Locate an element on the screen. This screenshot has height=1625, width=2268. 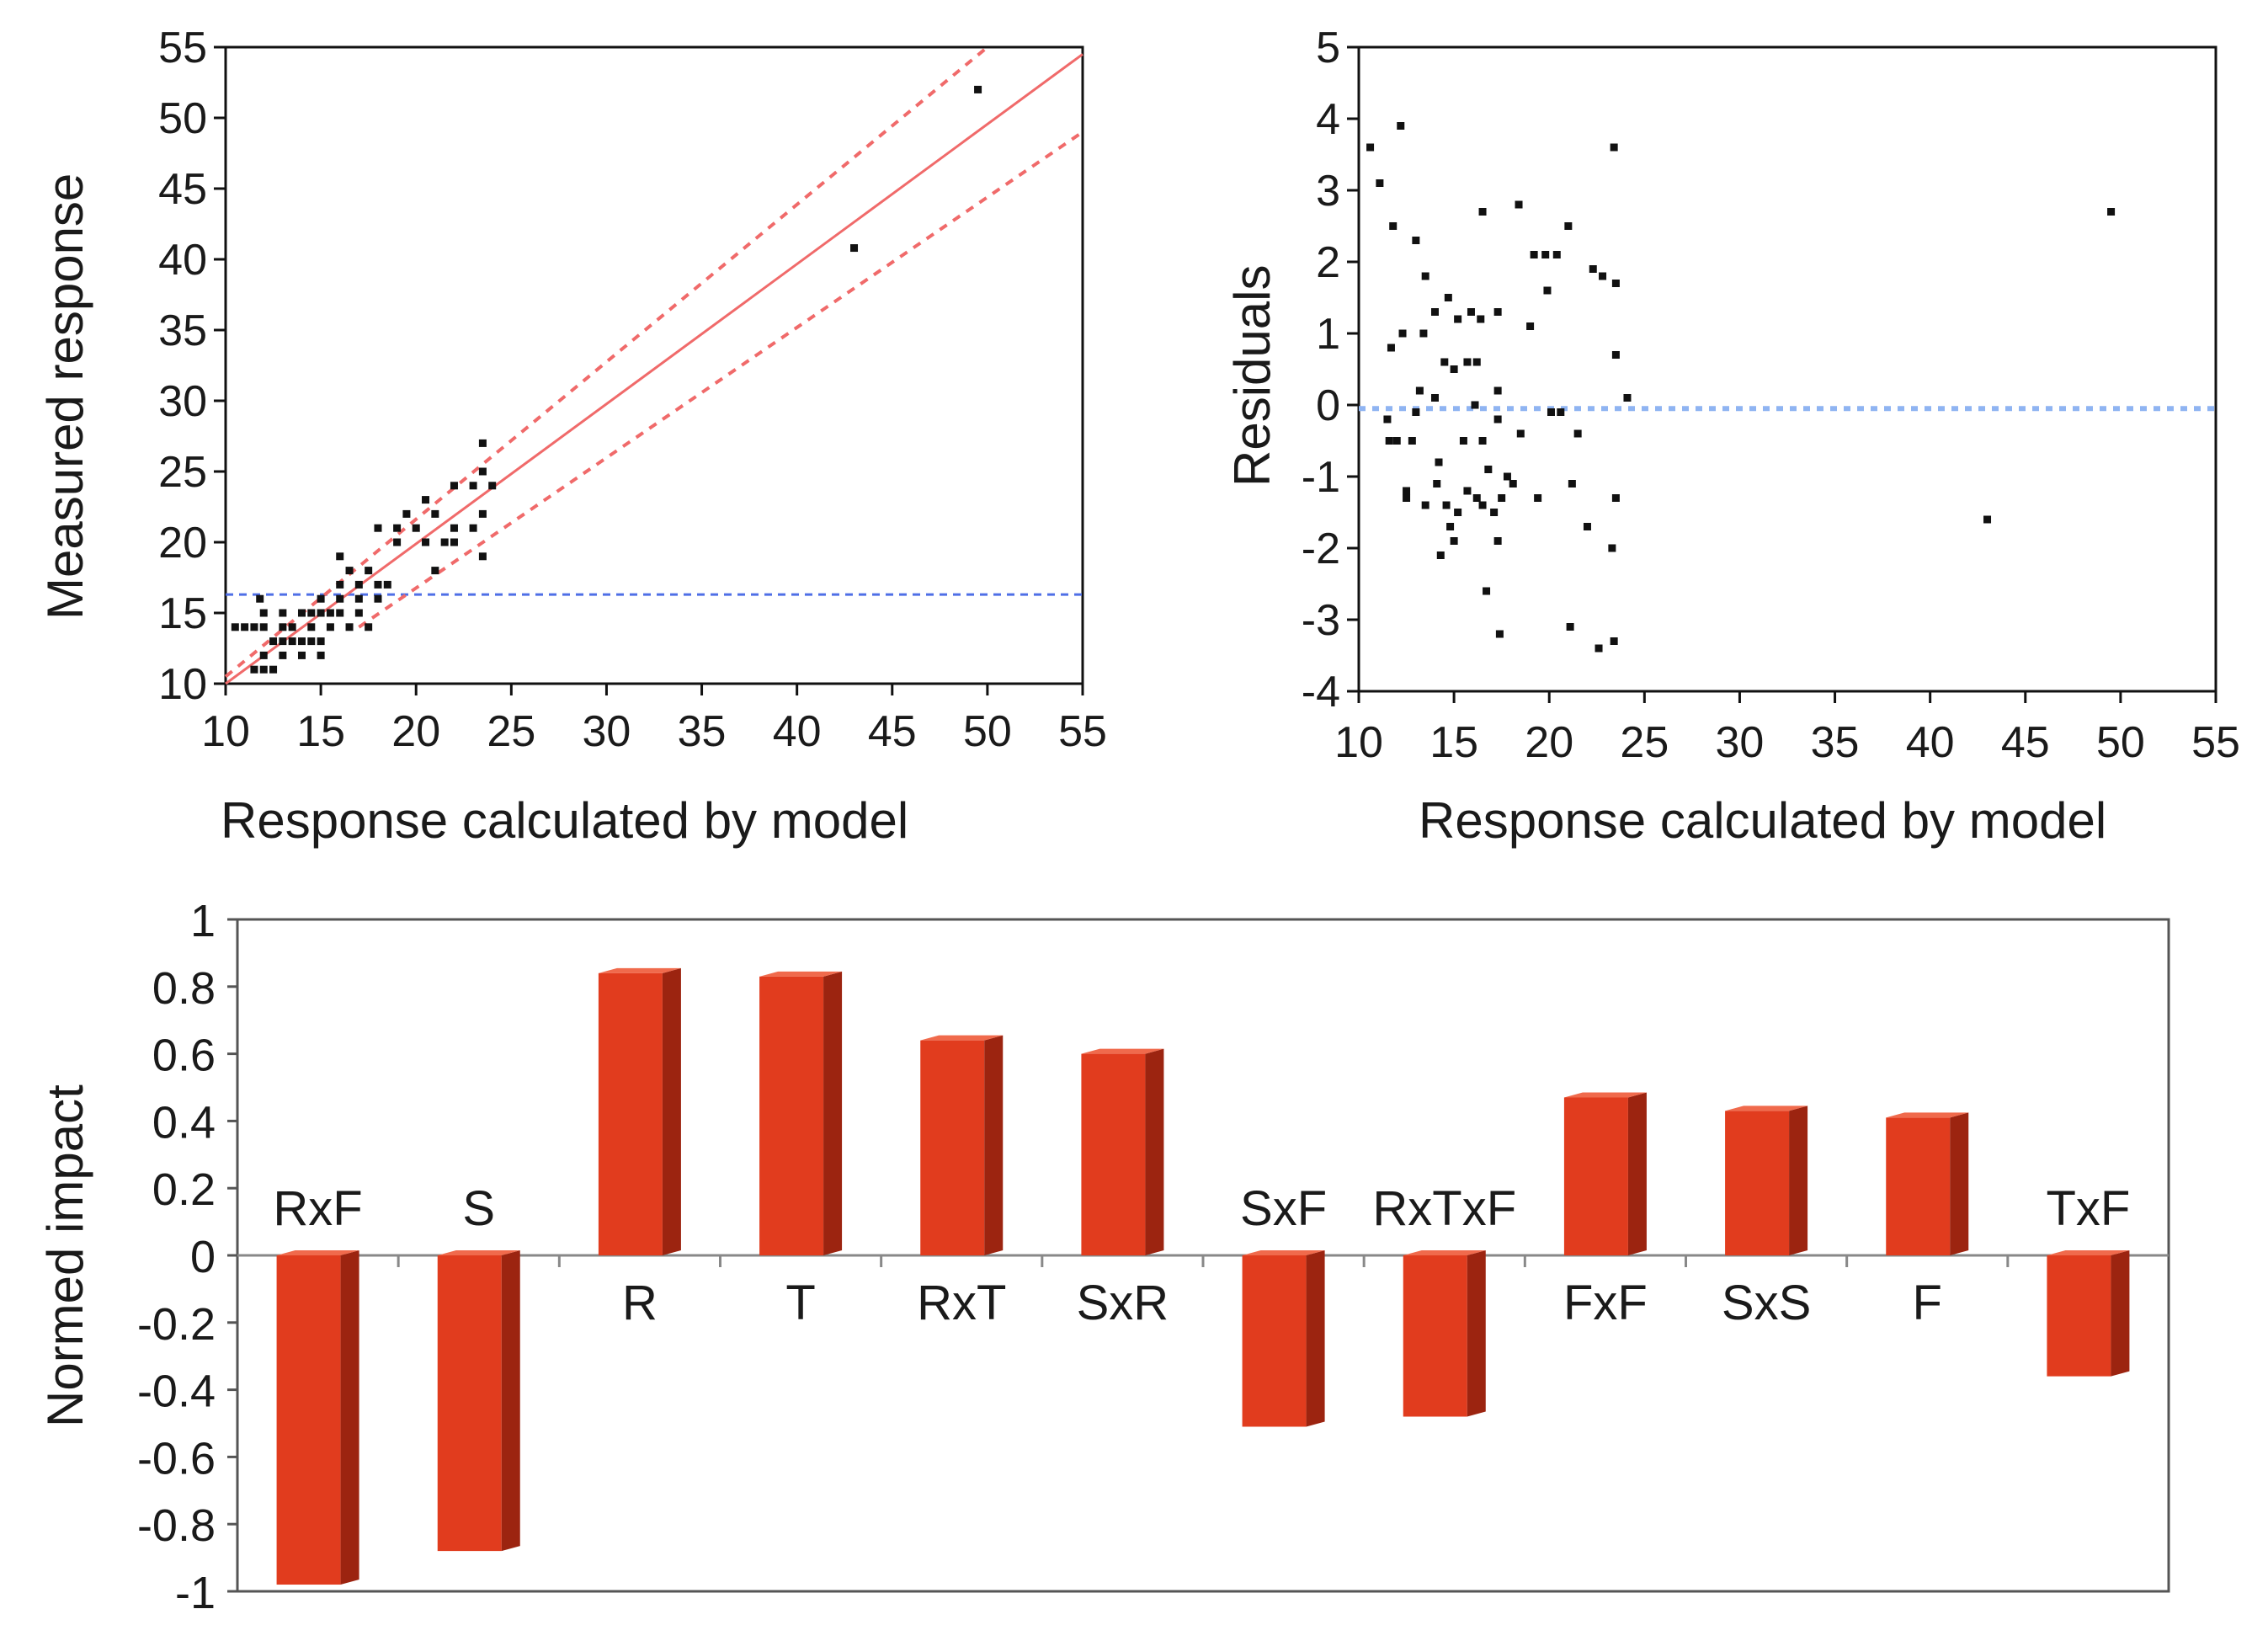
bar-T is located at coordinates (792, 1115).